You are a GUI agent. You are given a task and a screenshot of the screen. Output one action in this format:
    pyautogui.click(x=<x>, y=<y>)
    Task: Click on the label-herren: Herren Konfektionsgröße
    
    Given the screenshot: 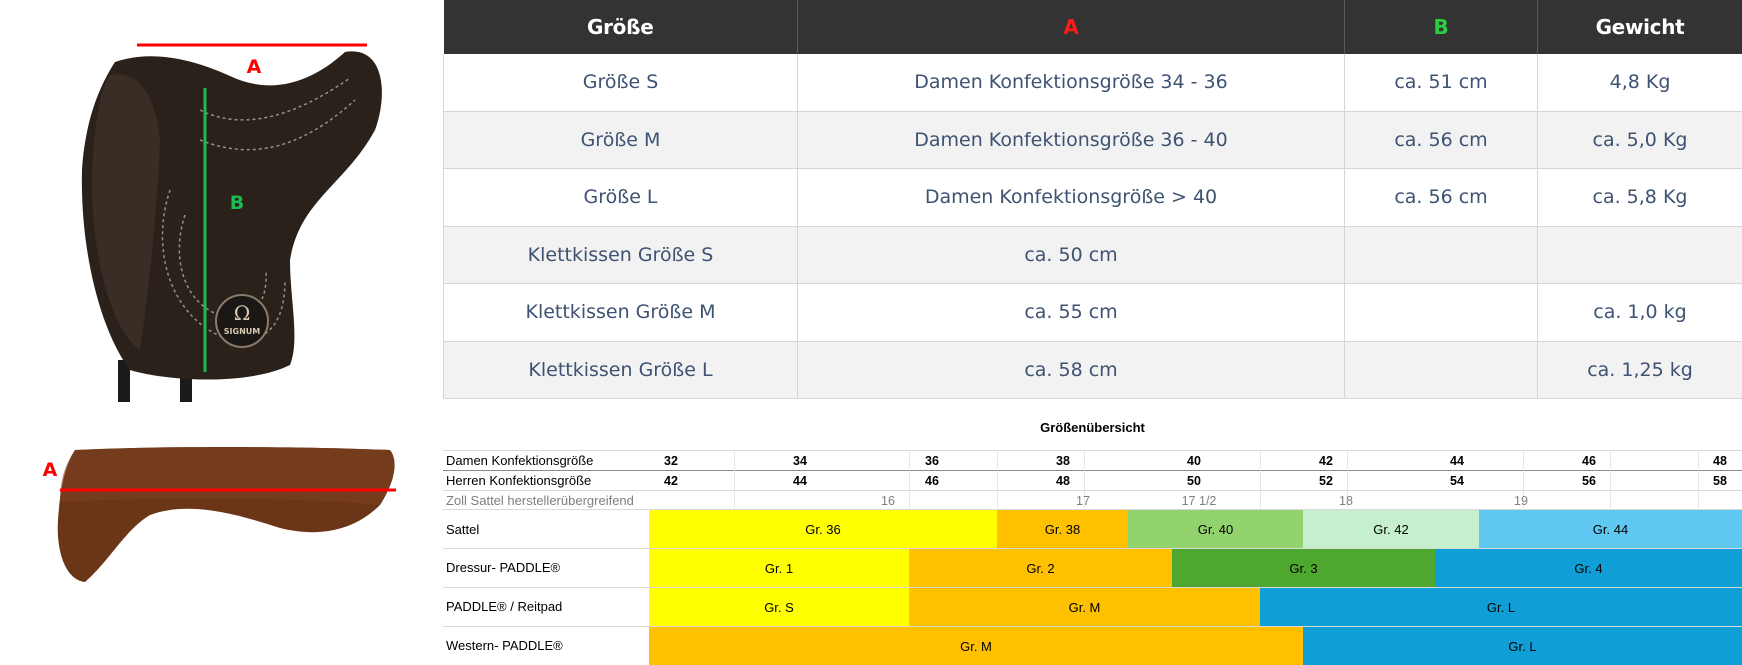 What is the action you would take?
    pyautogui.click(x=518, y=480)
    